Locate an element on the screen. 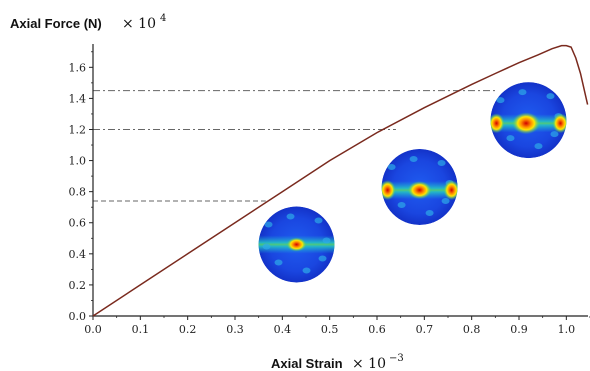  x-tick-label: 0.5 is located at coordinates (330, 329).